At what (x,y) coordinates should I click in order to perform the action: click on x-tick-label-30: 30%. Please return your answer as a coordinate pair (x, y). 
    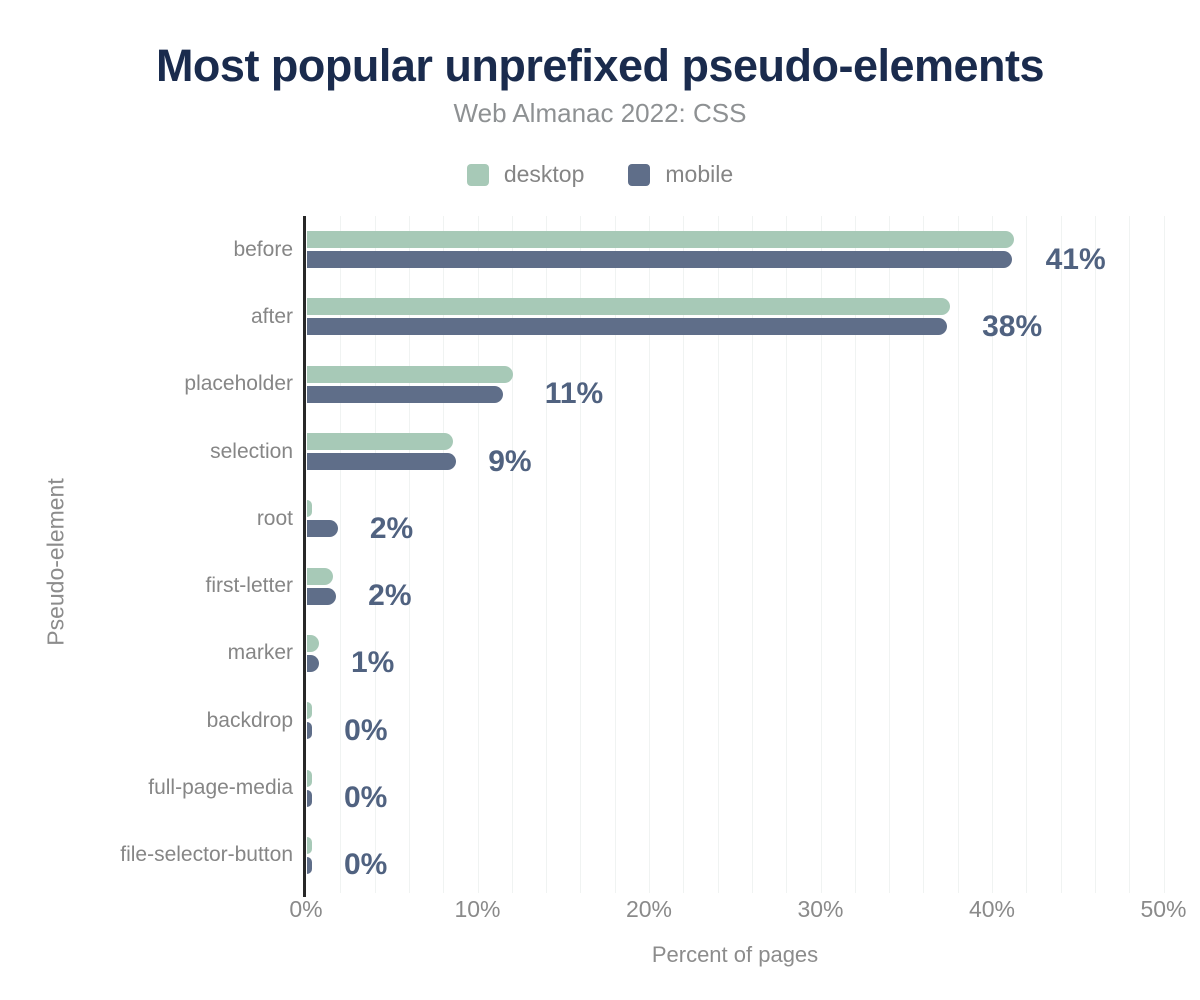
    Looking at the image, I should click on (820, 909).